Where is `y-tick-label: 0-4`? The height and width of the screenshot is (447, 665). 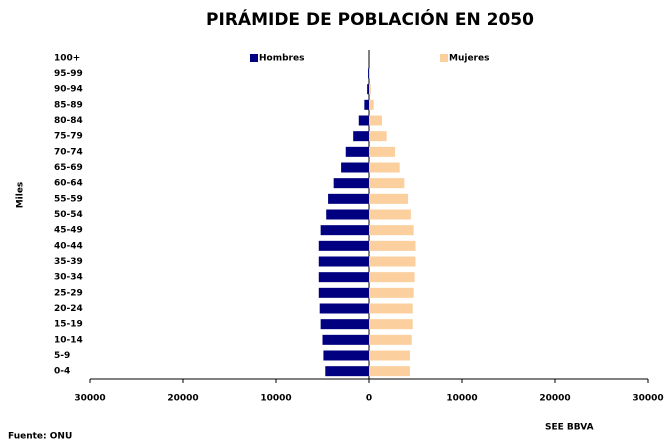 y-tick-label: 0-4 is located at coordinates (62, 372).